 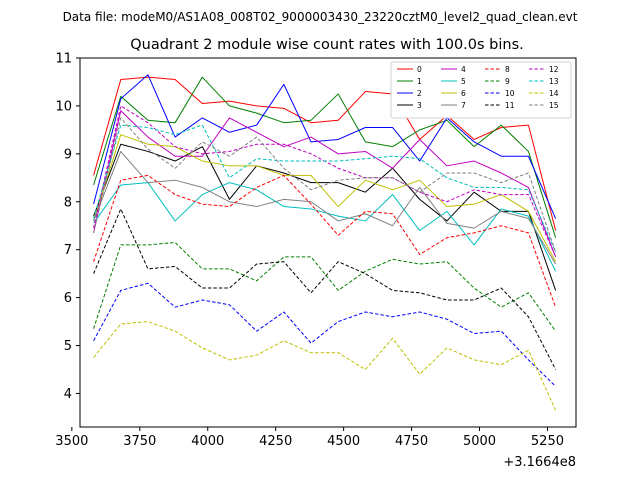 I want to click on x-tick-label-3750: 3750, so click(x=139, y=441).